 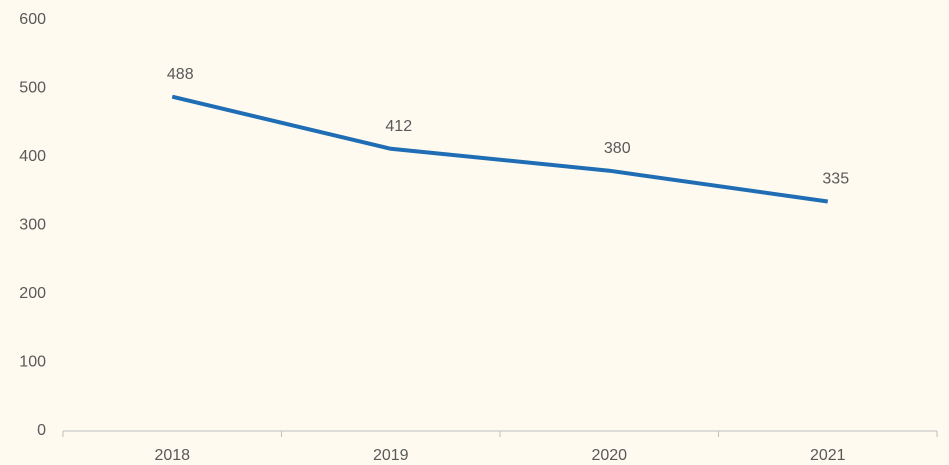 What do you see at coordinates (32, 362) in the screenshot?
I see `y-tick-label: 100` at bounding box center [32, 362].